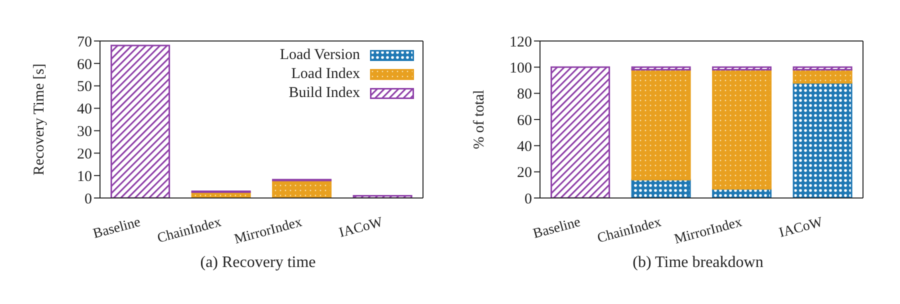 This screenshot has width=900, height=304. Describe the element at coordinates (524, 94) in the screenshot. I see `y-tick-label: 80` at that location.